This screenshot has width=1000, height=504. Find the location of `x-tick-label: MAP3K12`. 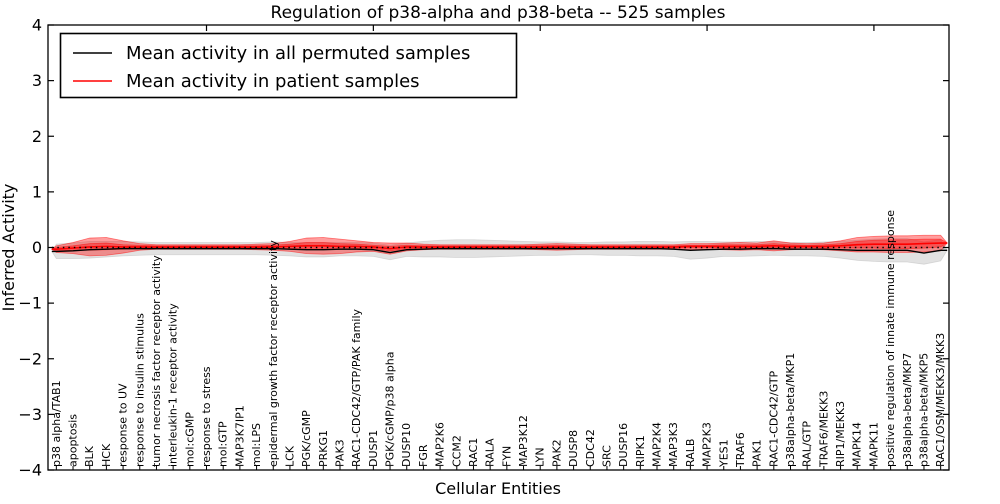

x-tick-label: MAP3K12 is located at coordinates (523, 441).